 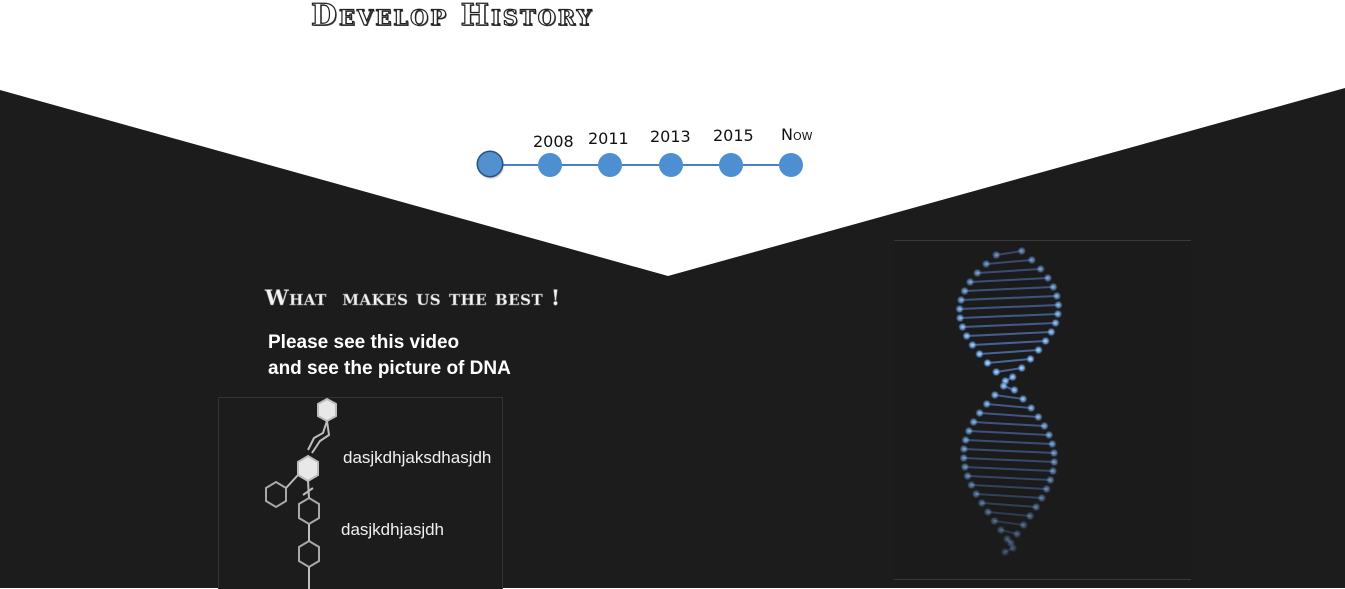 What do you see at coordinates (610, 165) in the screenshot?
I see `timeline-dot-2011` at bounding box center [610, 165].